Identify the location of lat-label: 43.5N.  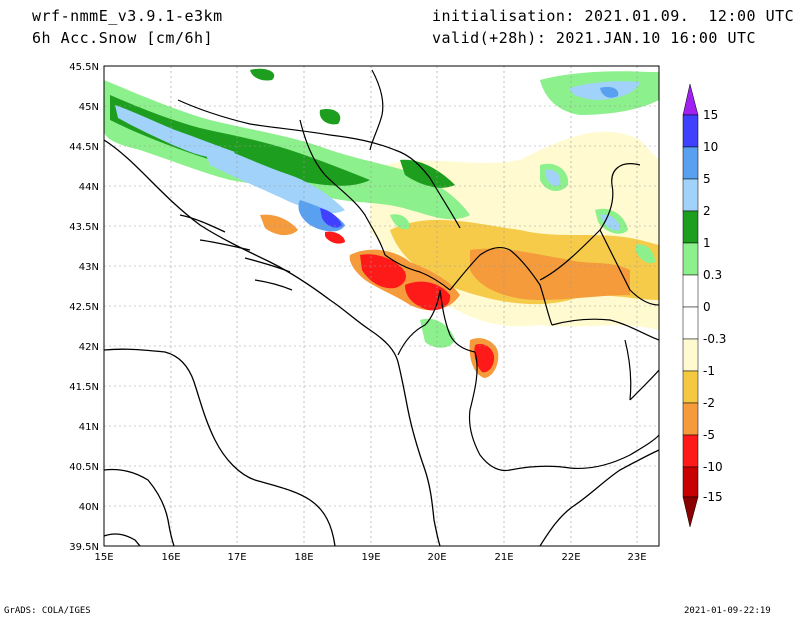
(84, 227).